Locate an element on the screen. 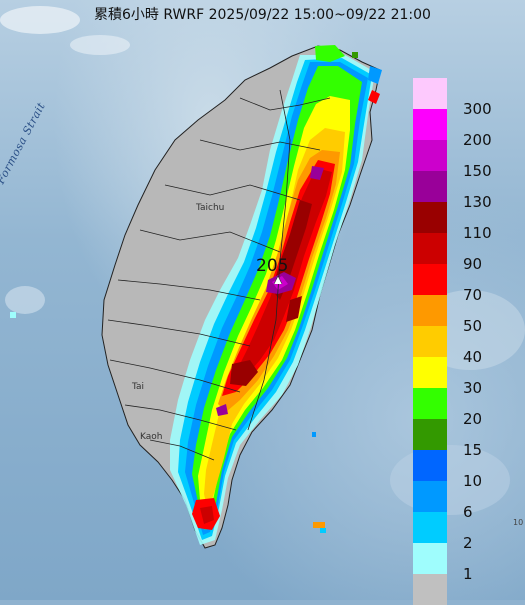 The image size is (525, 605). city-label-taichung: Taichu is located at coordinates (210, 208).